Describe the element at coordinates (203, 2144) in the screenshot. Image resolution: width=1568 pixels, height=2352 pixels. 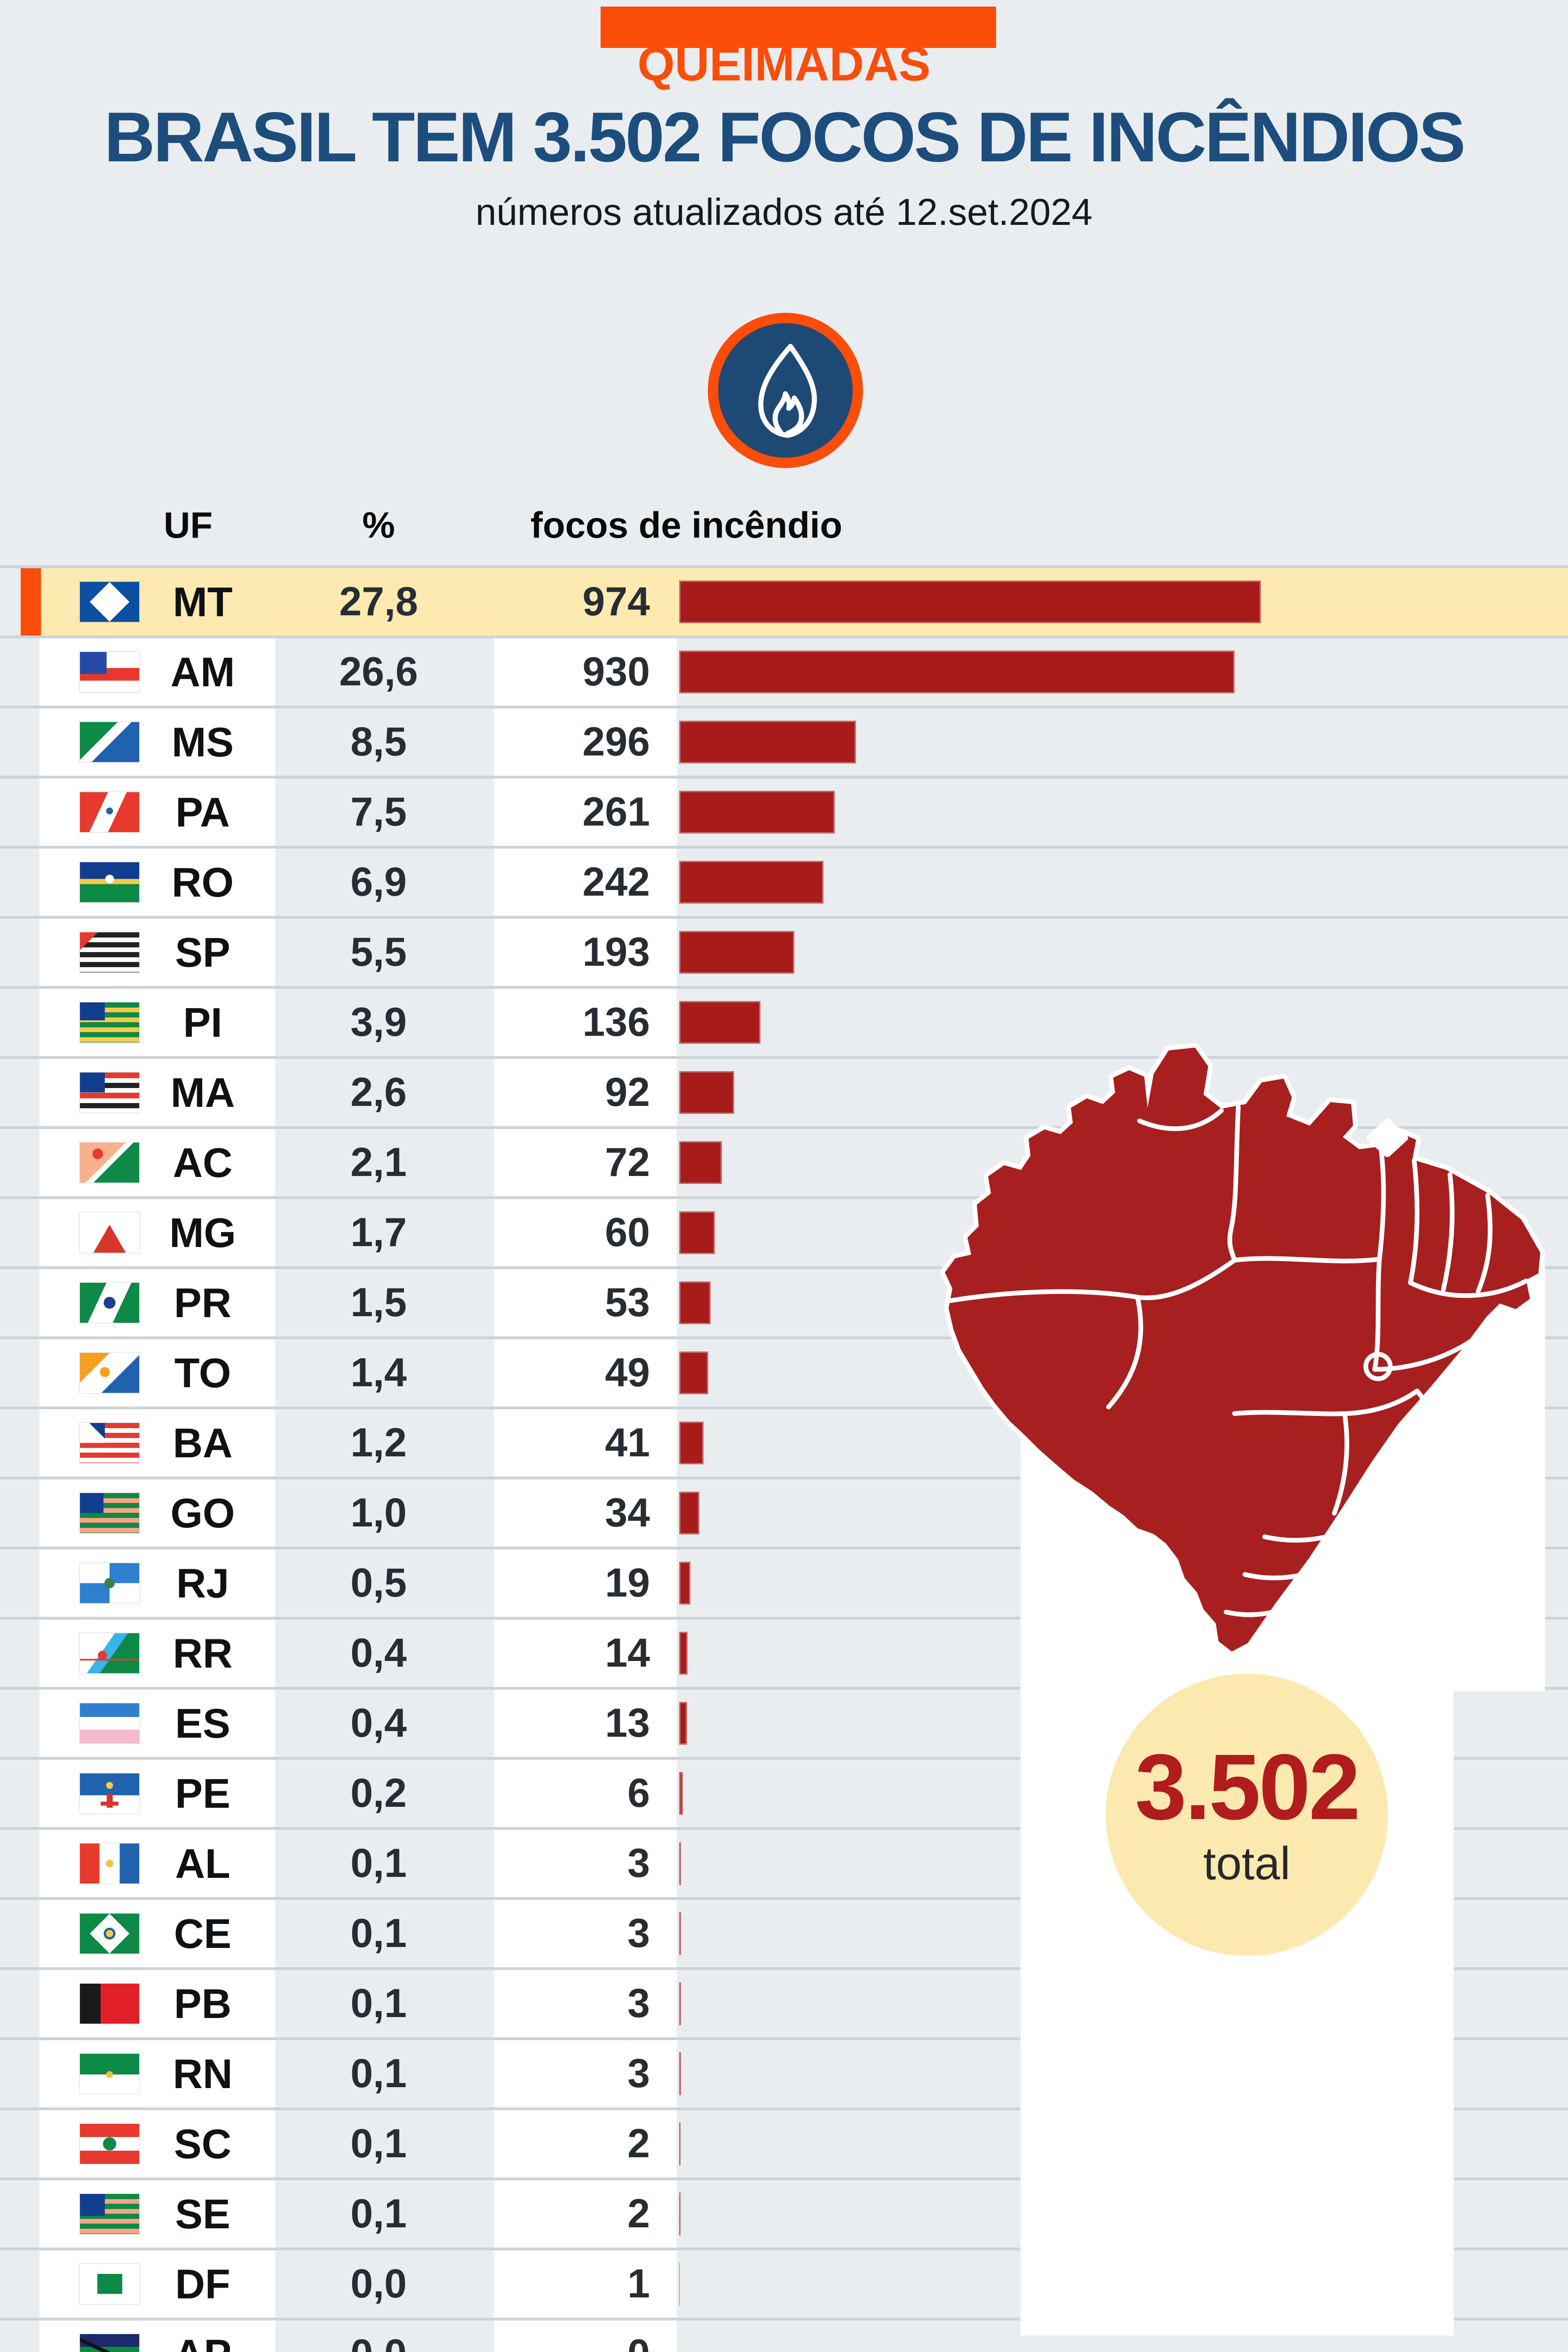
I see `state-code: SC` at that location.